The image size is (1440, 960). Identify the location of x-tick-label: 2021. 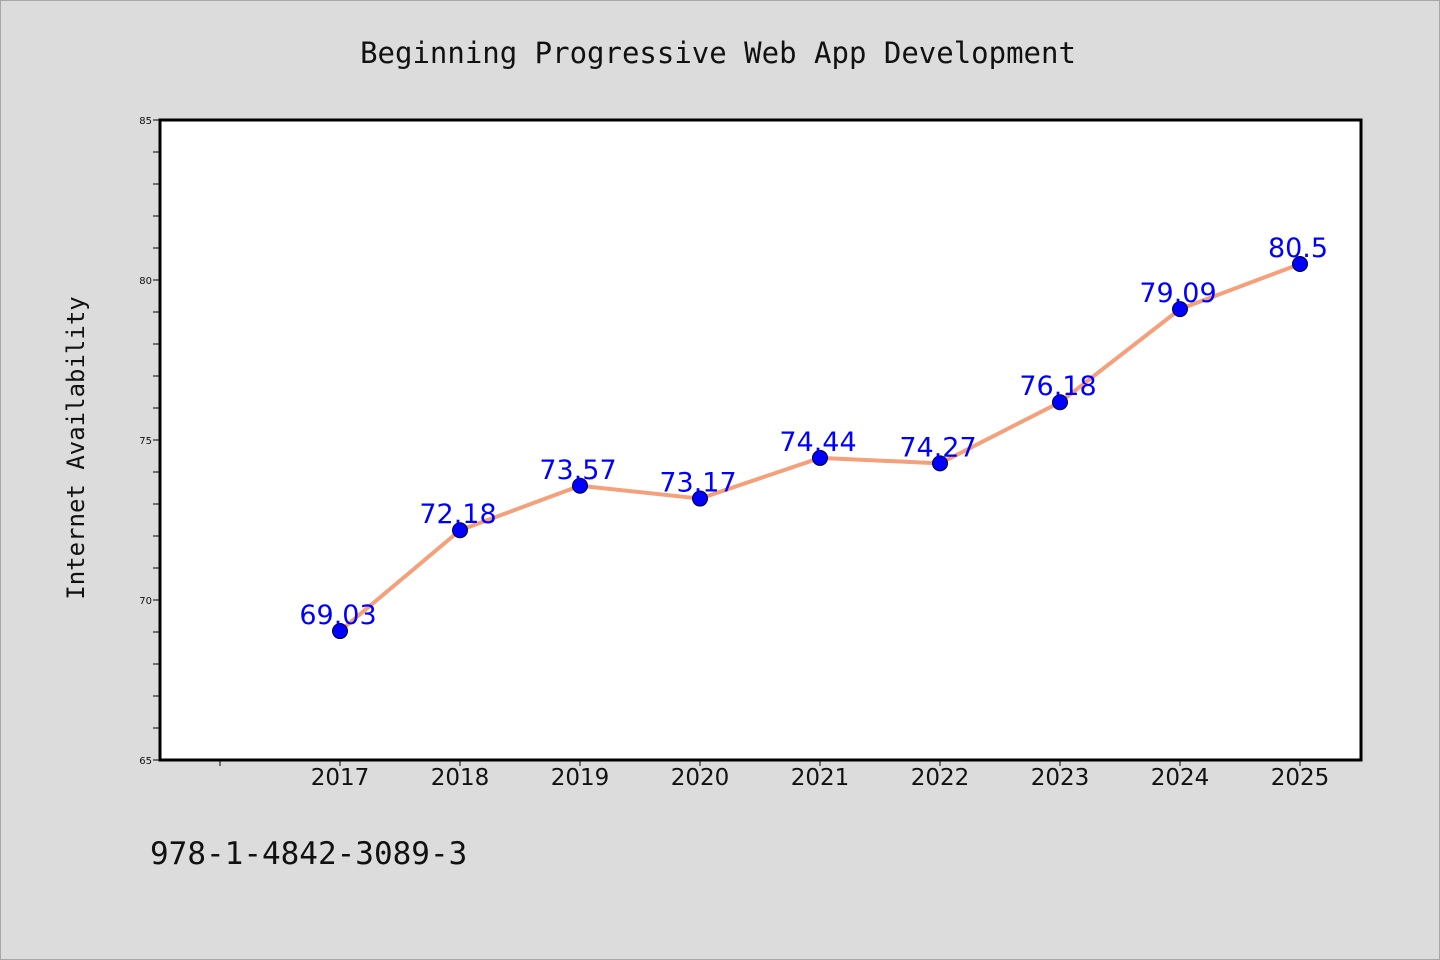
(820, 778).